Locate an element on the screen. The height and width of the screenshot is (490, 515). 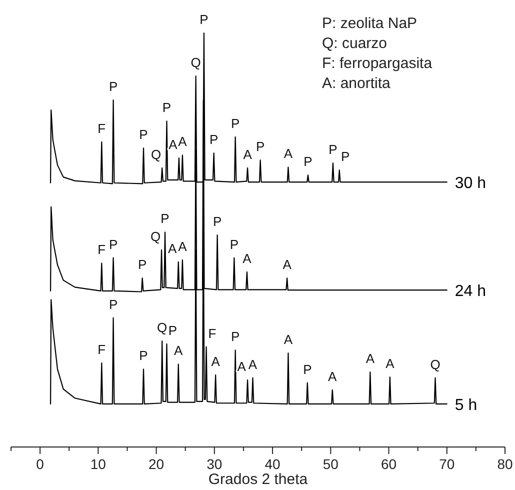
x-tick-label: 30 is located at coordinates (214, 464).